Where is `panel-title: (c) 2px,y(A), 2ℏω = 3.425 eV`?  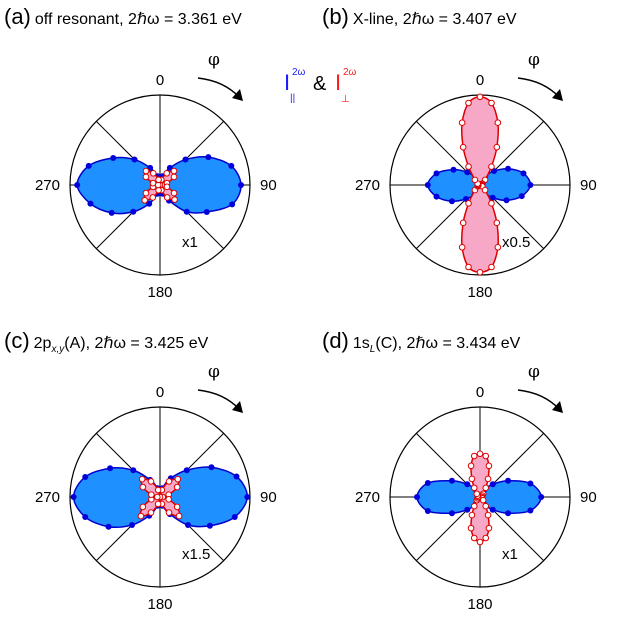
panel-title: (c) 2px,y(A), 2ℏω = 3.425 eV is located at coordinates (106, 341).